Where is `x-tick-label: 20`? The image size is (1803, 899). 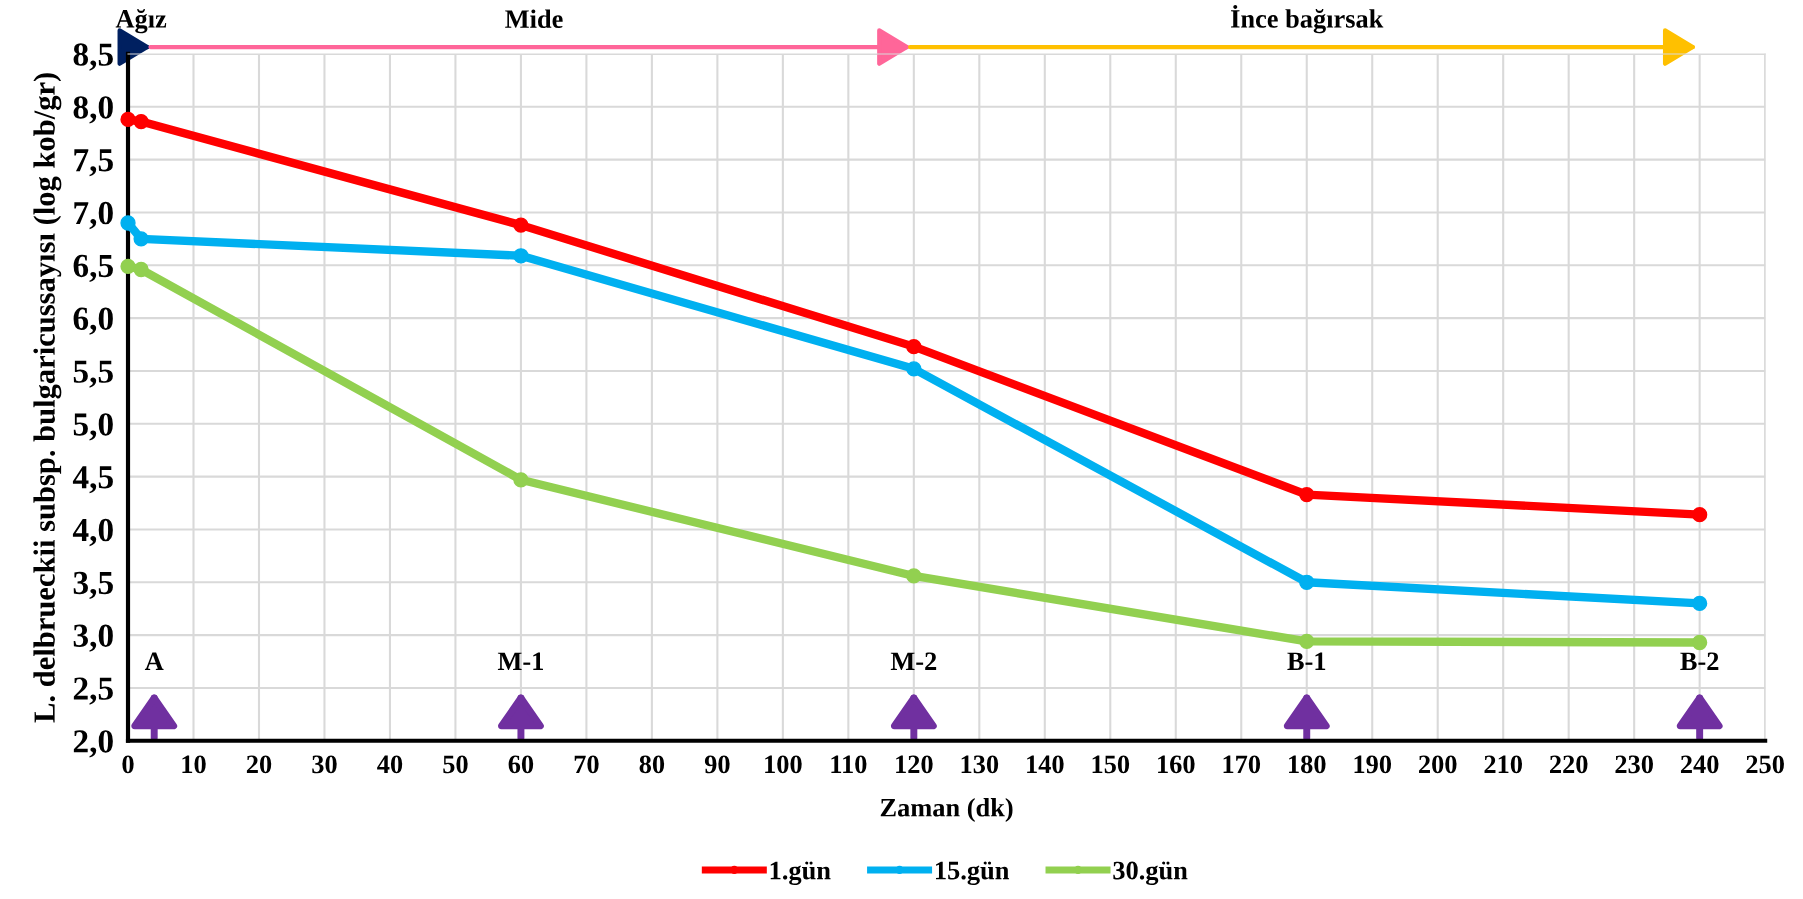
x-tick-label: 20 is located at coordinates (259, 764).